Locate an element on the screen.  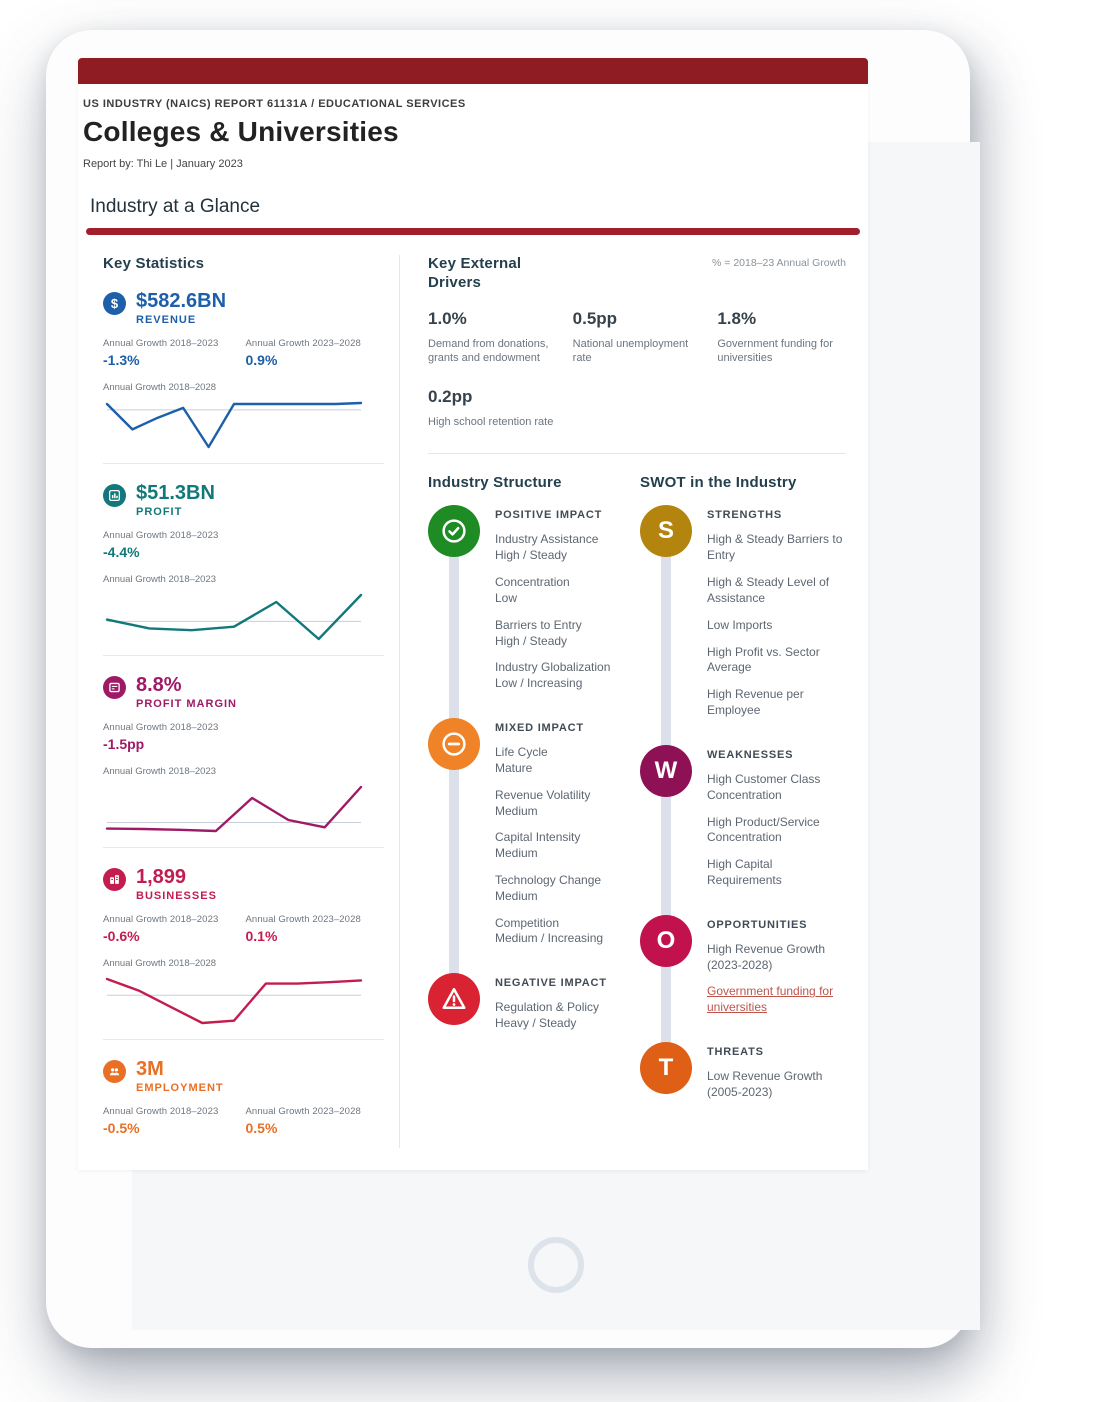
growth-value: 0.1% is located at coordinates (261, 936).